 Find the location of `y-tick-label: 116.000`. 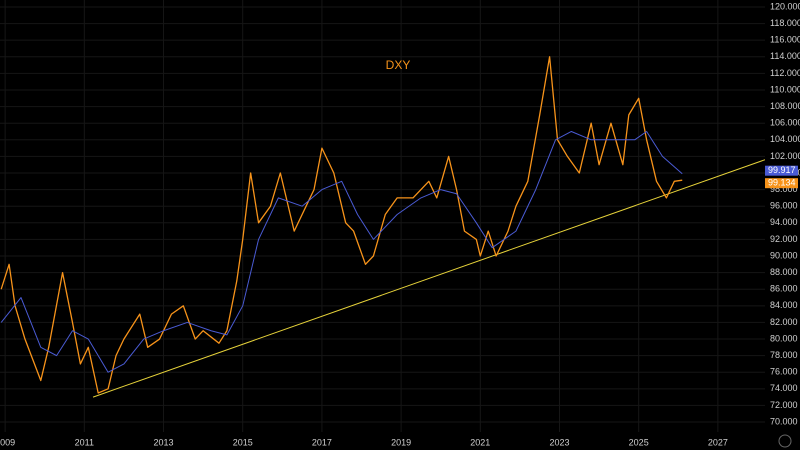

y-tick-label: 116.000 is located at coordinates (785, 40).